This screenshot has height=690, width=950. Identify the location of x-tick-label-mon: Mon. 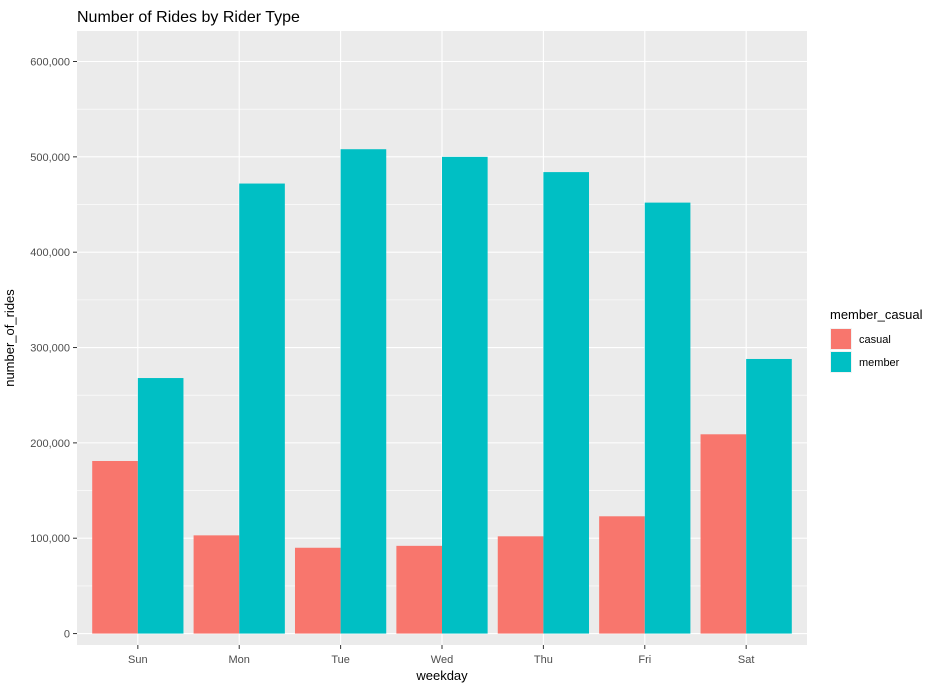
(239, 660).